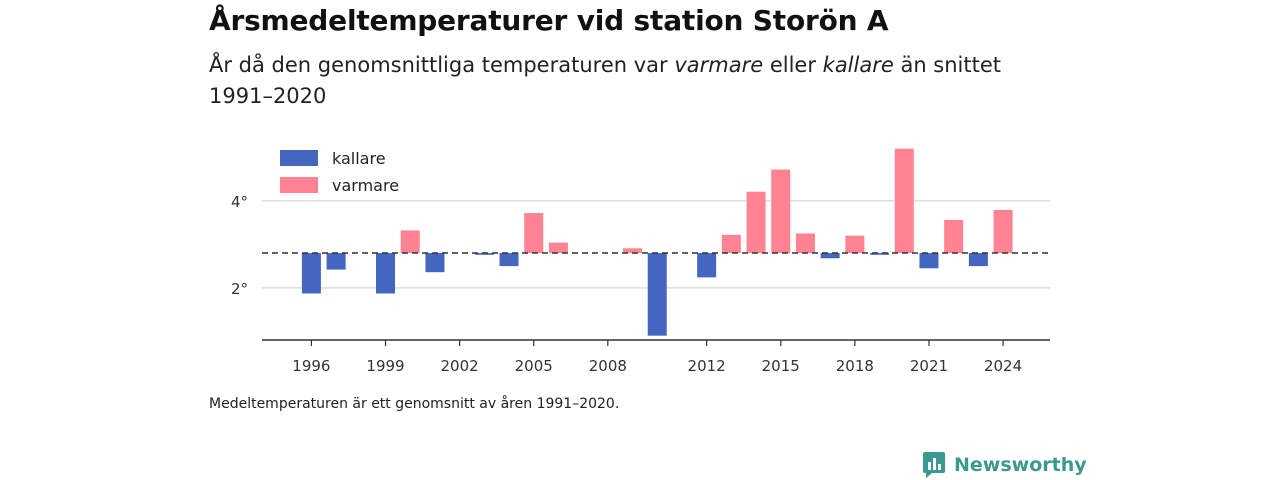 This screenshot has width=1280, height=480. Describe the element at coordinates (311, 273) in the screenshot. I see `bar-kallare-1996` at that location.